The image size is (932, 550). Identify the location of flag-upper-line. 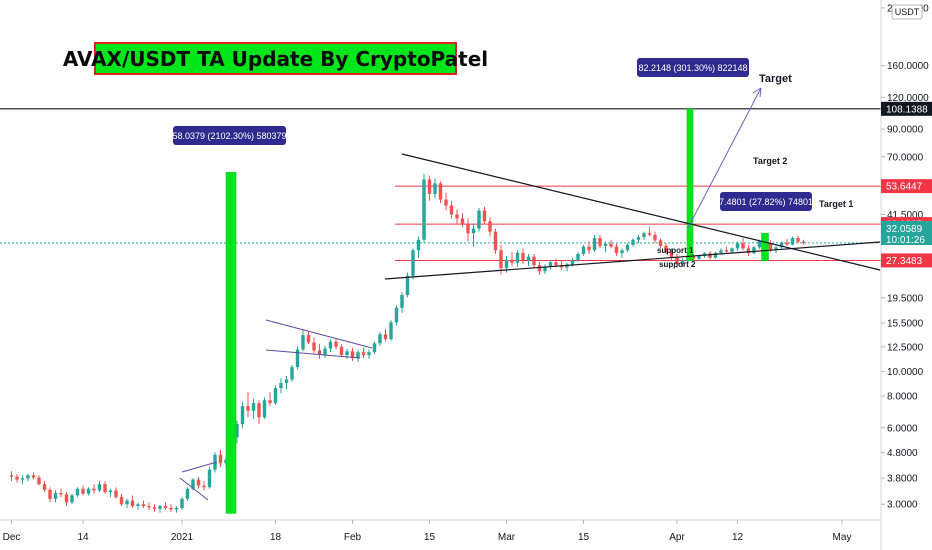
(319, 334).